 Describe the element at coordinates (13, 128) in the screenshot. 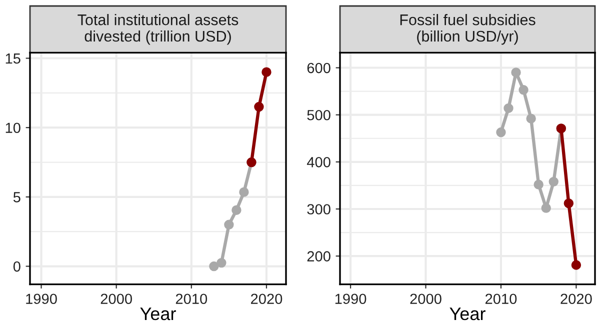

I see `y-tick-label: 10` at that location.